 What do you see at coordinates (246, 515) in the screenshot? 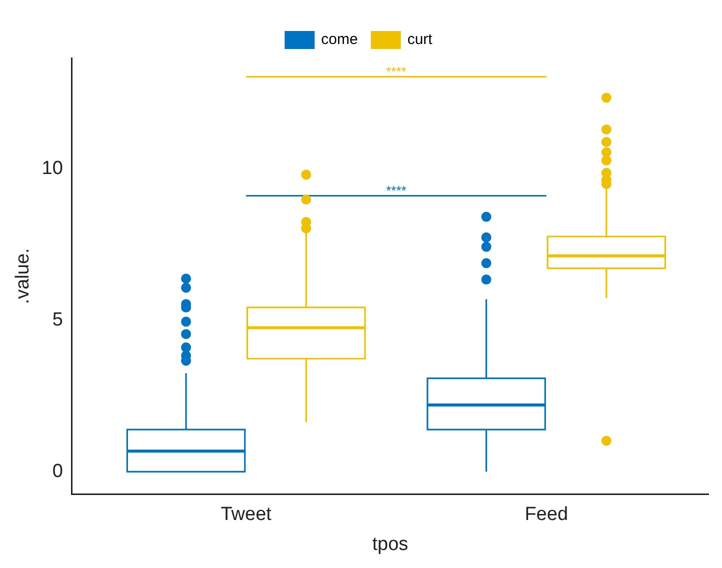
I see `x-tick-label: Tweet` at bounding box center [246, 515].